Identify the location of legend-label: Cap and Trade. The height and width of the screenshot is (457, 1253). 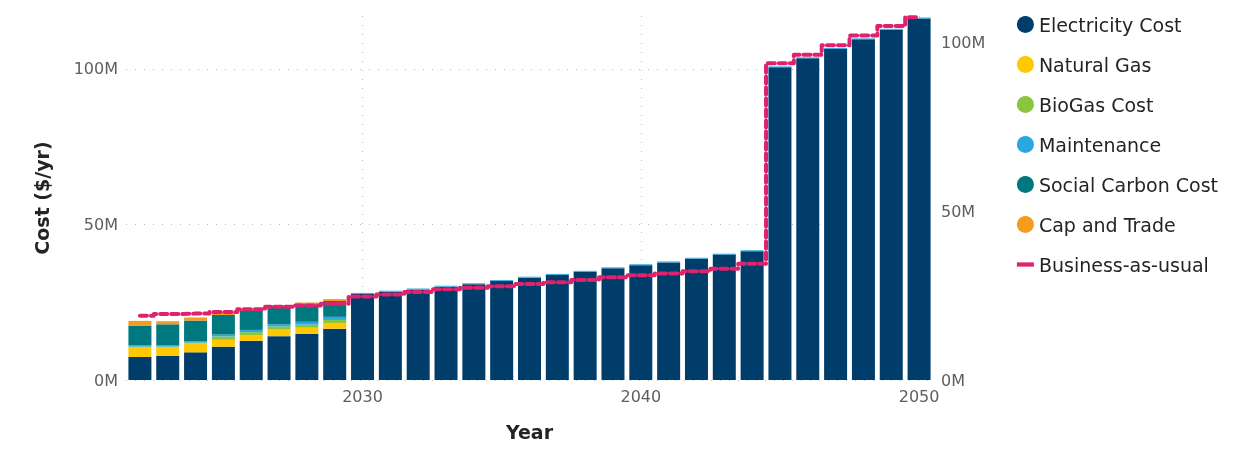
(1107, 224).